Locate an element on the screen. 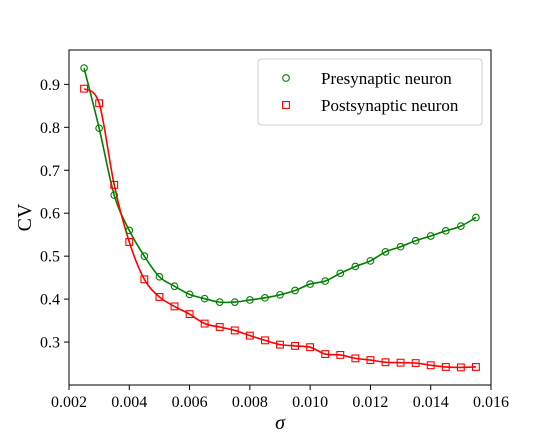  legend-box is located at coordinates (370, 92).